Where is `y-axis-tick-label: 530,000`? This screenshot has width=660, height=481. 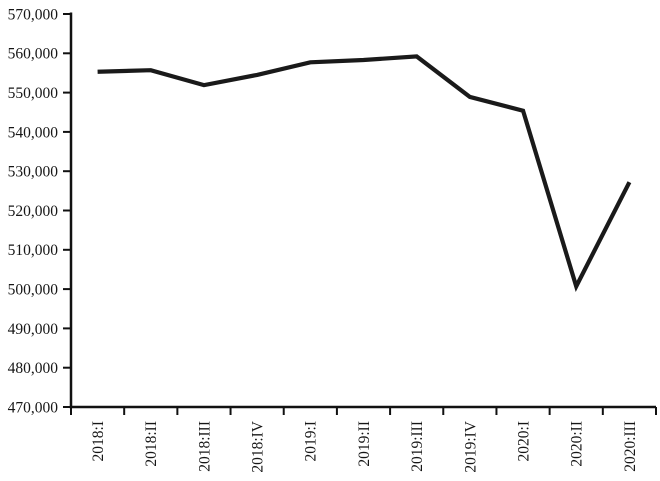
y-axis-tick-label: 530,000 is located at coordinates (33, 172).